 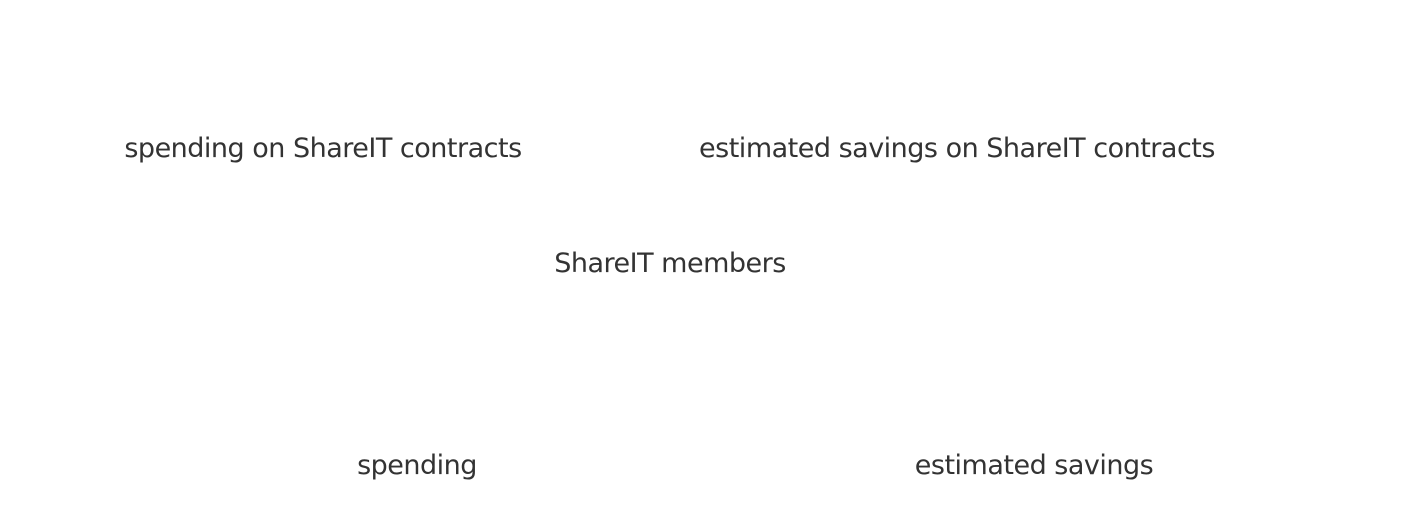 I want to click on stat-label: estimated savings, so click(x=1034, y=465).